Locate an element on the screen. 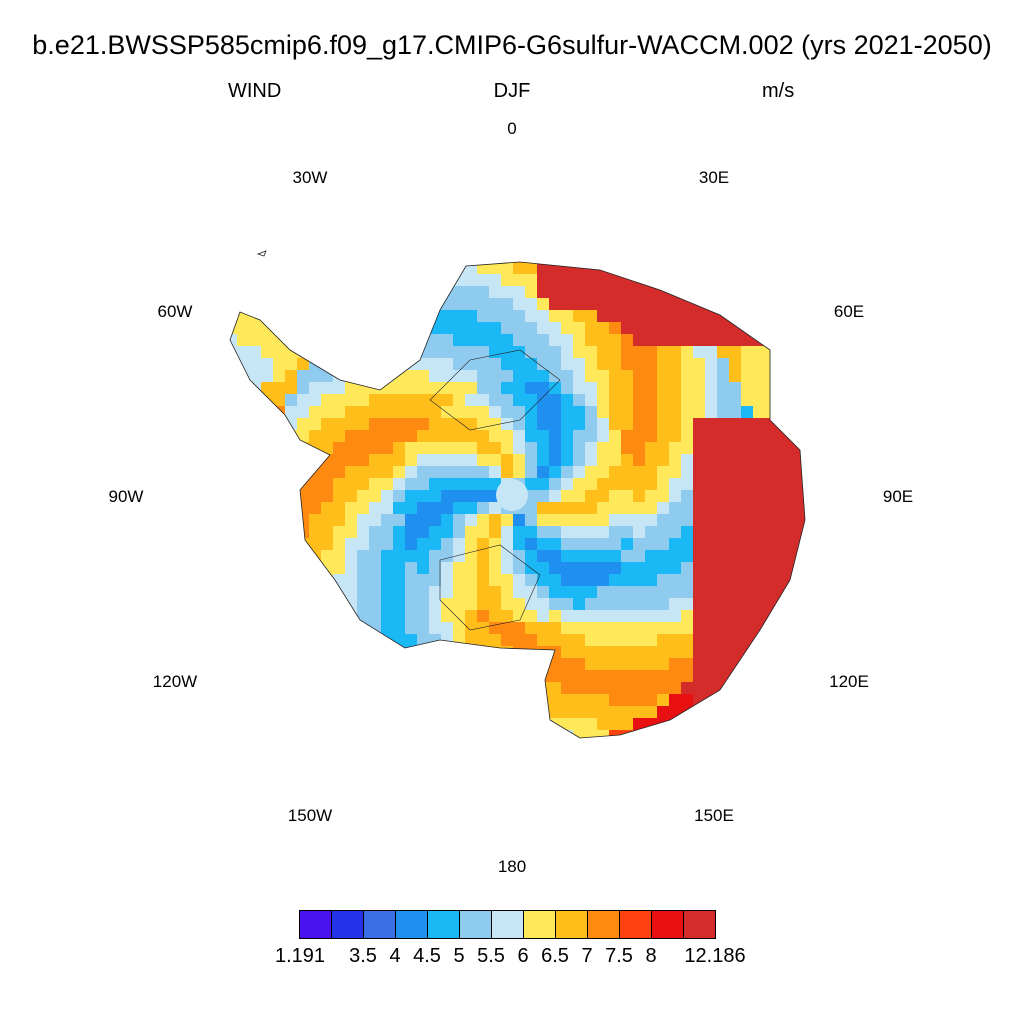 The width and height of the screenshot is (1024, 1024). colorbar-label-7: 6.5 is located at coordinates (555, 956).